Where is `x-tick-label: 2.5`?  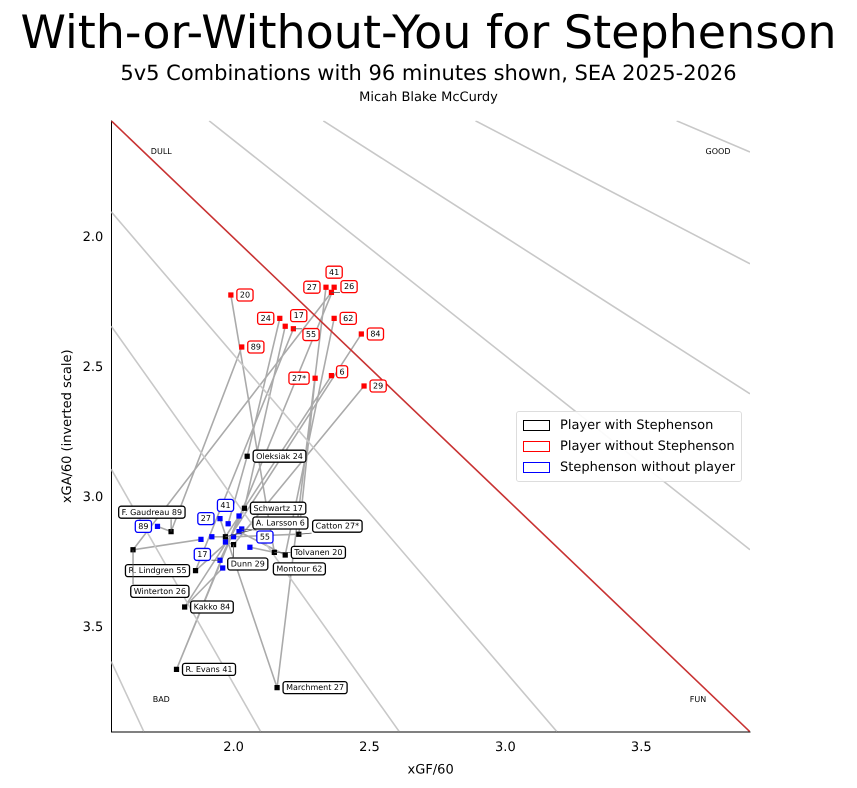 x-tick-label: 2.5 is located at coordinates (369, 747).